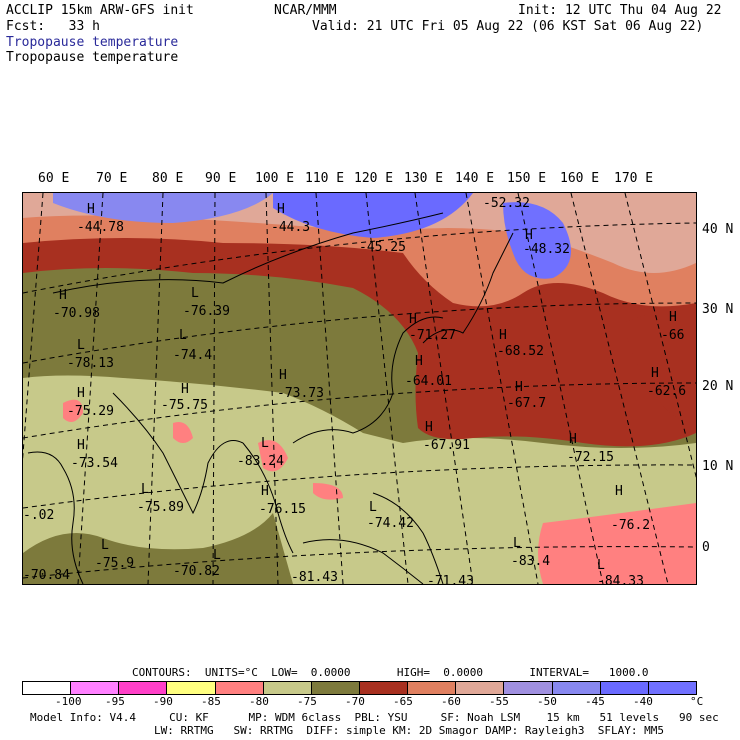  I want to click on coastline-korea-japan, so click(468, 288).